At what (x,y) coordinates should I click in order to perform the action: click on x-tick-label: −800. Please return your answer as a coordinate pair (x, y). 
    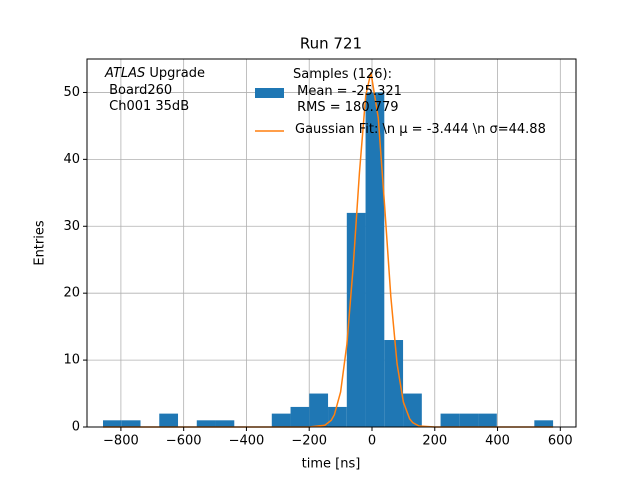
    Looking at the image, I should click on (121, 441).